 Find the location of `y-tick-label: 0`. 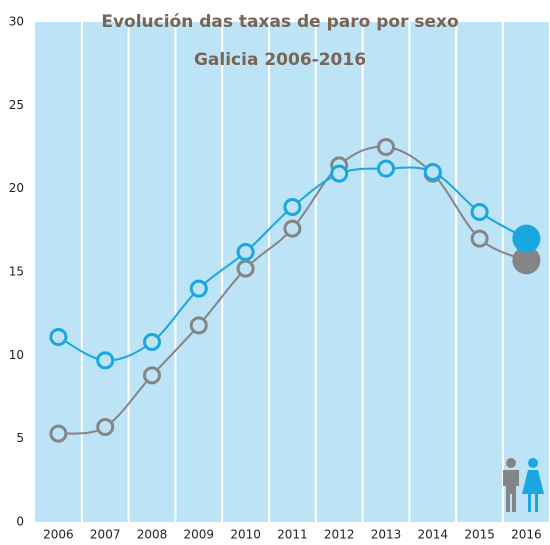

y-tick-label: 0 is located at coordinates (20, 522).